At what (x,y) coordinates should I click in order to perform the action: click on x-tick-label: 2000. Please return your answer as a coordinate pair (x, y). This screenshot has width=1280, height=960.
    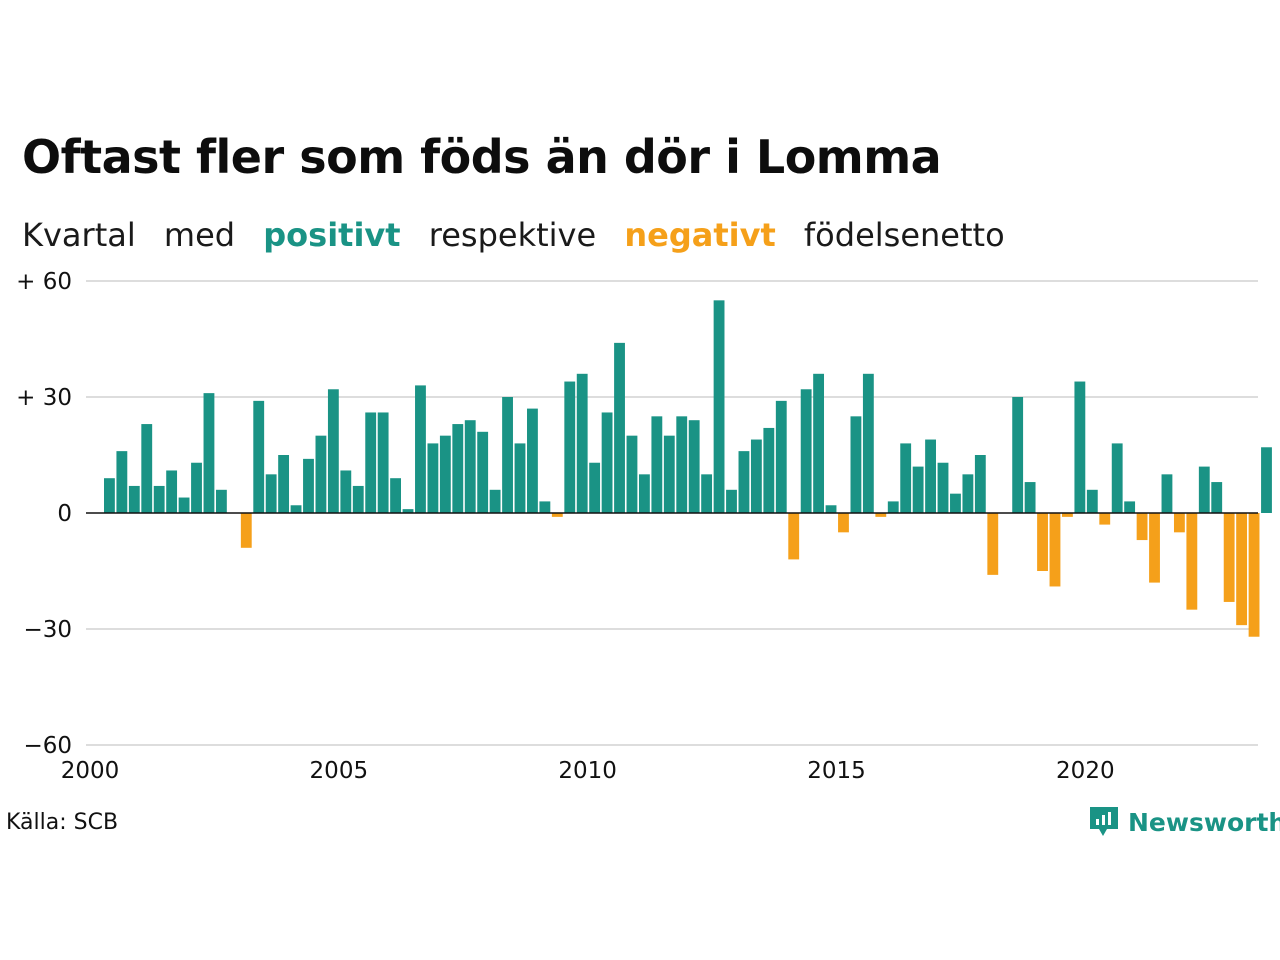
    Looking at the image, I should click on (90, 771).